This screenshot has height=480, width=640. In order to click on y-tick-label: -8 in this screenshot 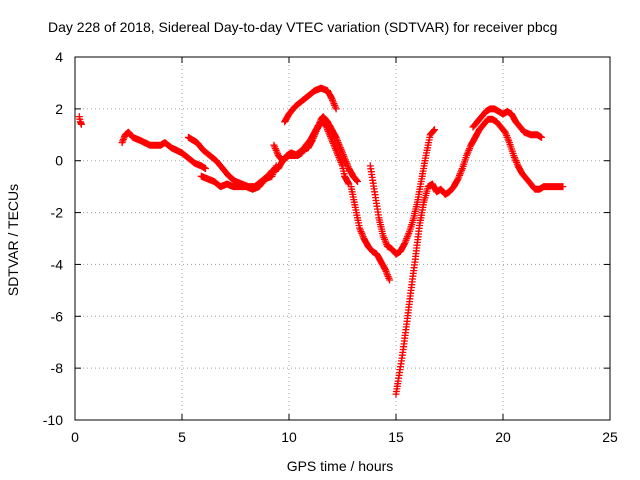, I will do `click(57, 368)`.